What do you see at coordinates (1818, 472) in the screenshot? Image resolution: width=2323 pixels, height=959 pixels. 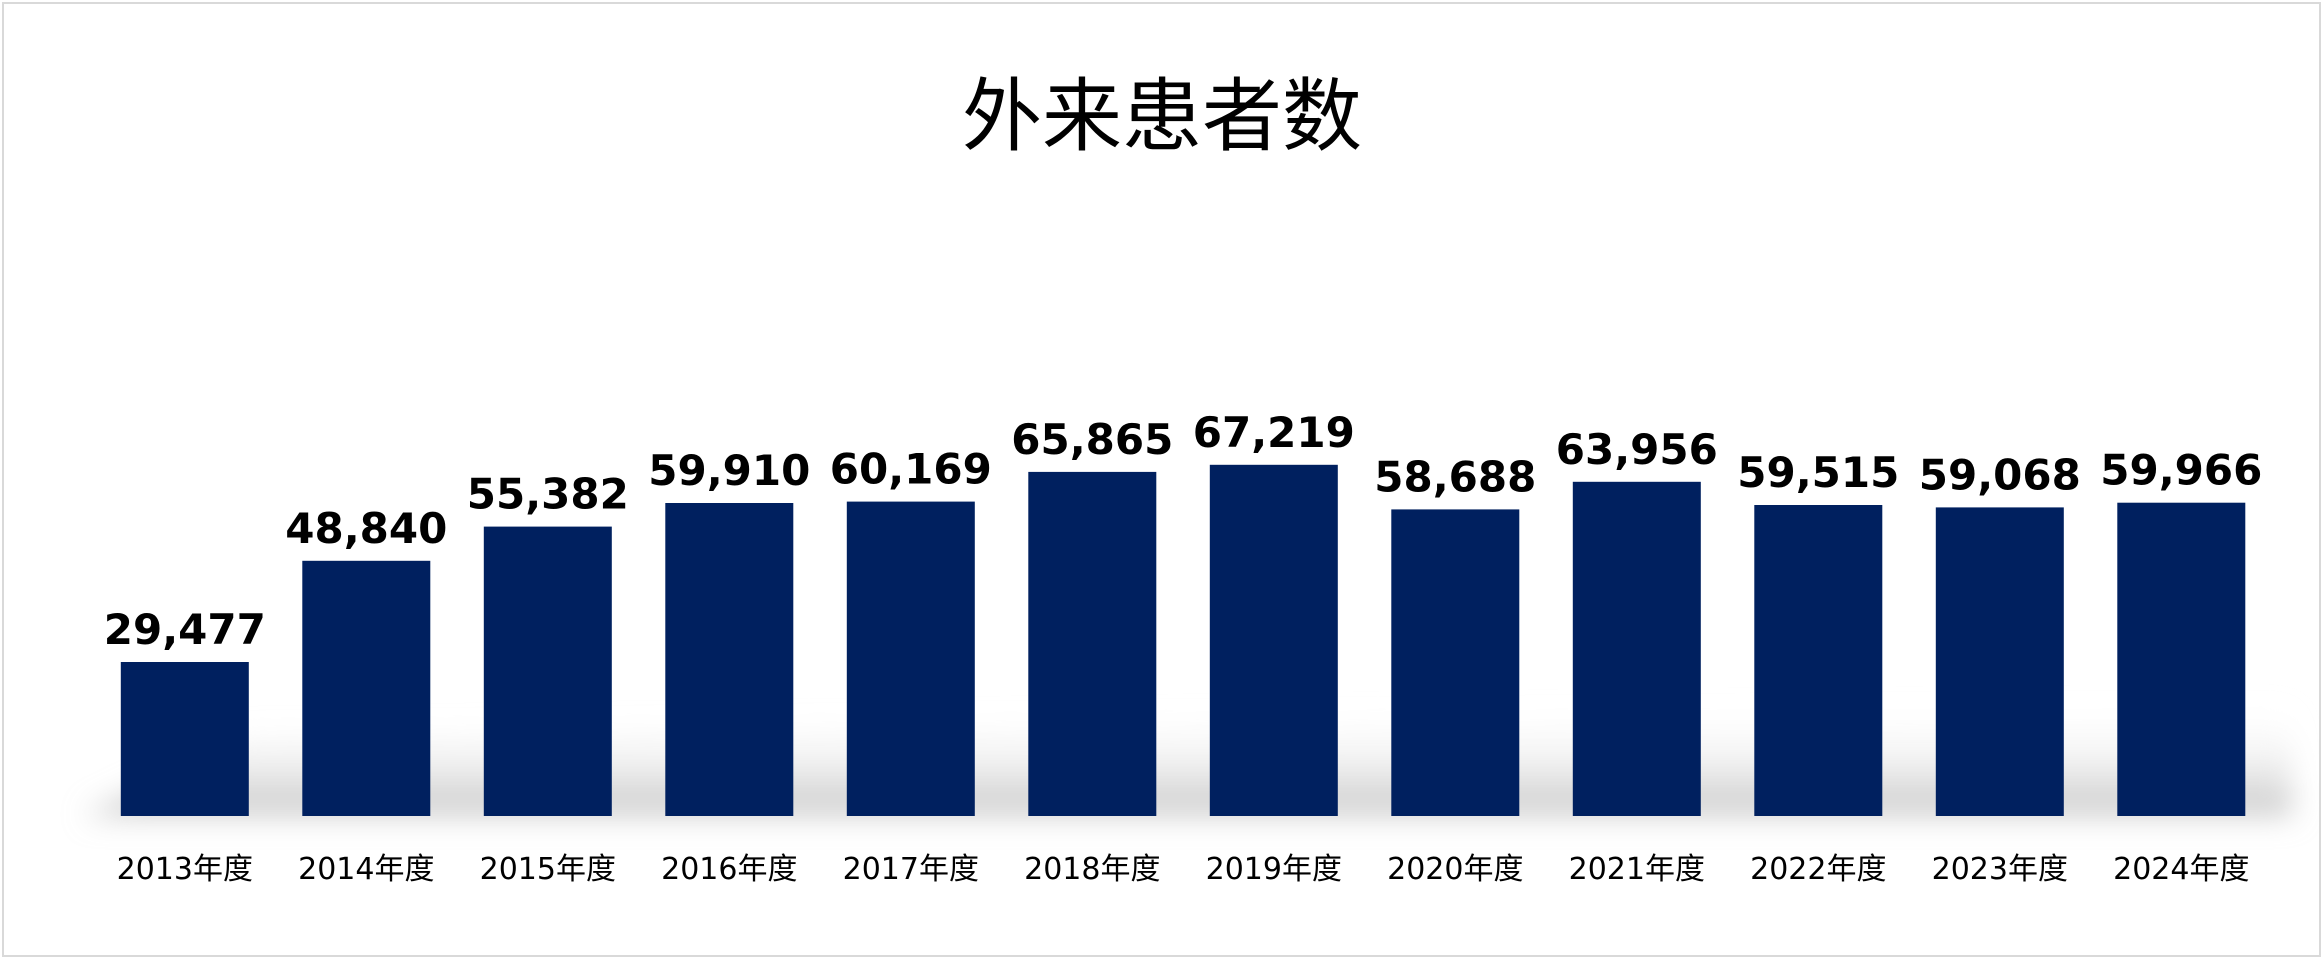 I see `value-label-2022年度: 59,515` at bounding box center [1818, 472].